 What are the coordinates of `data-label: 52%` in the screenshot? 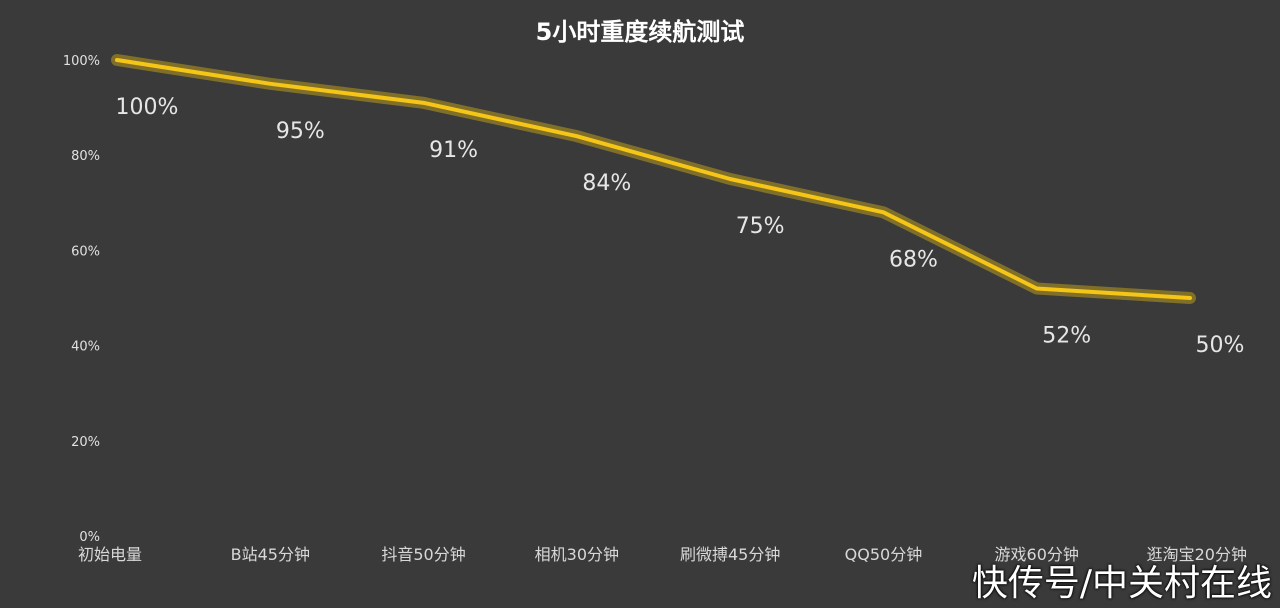 It's located at (1066, 335).